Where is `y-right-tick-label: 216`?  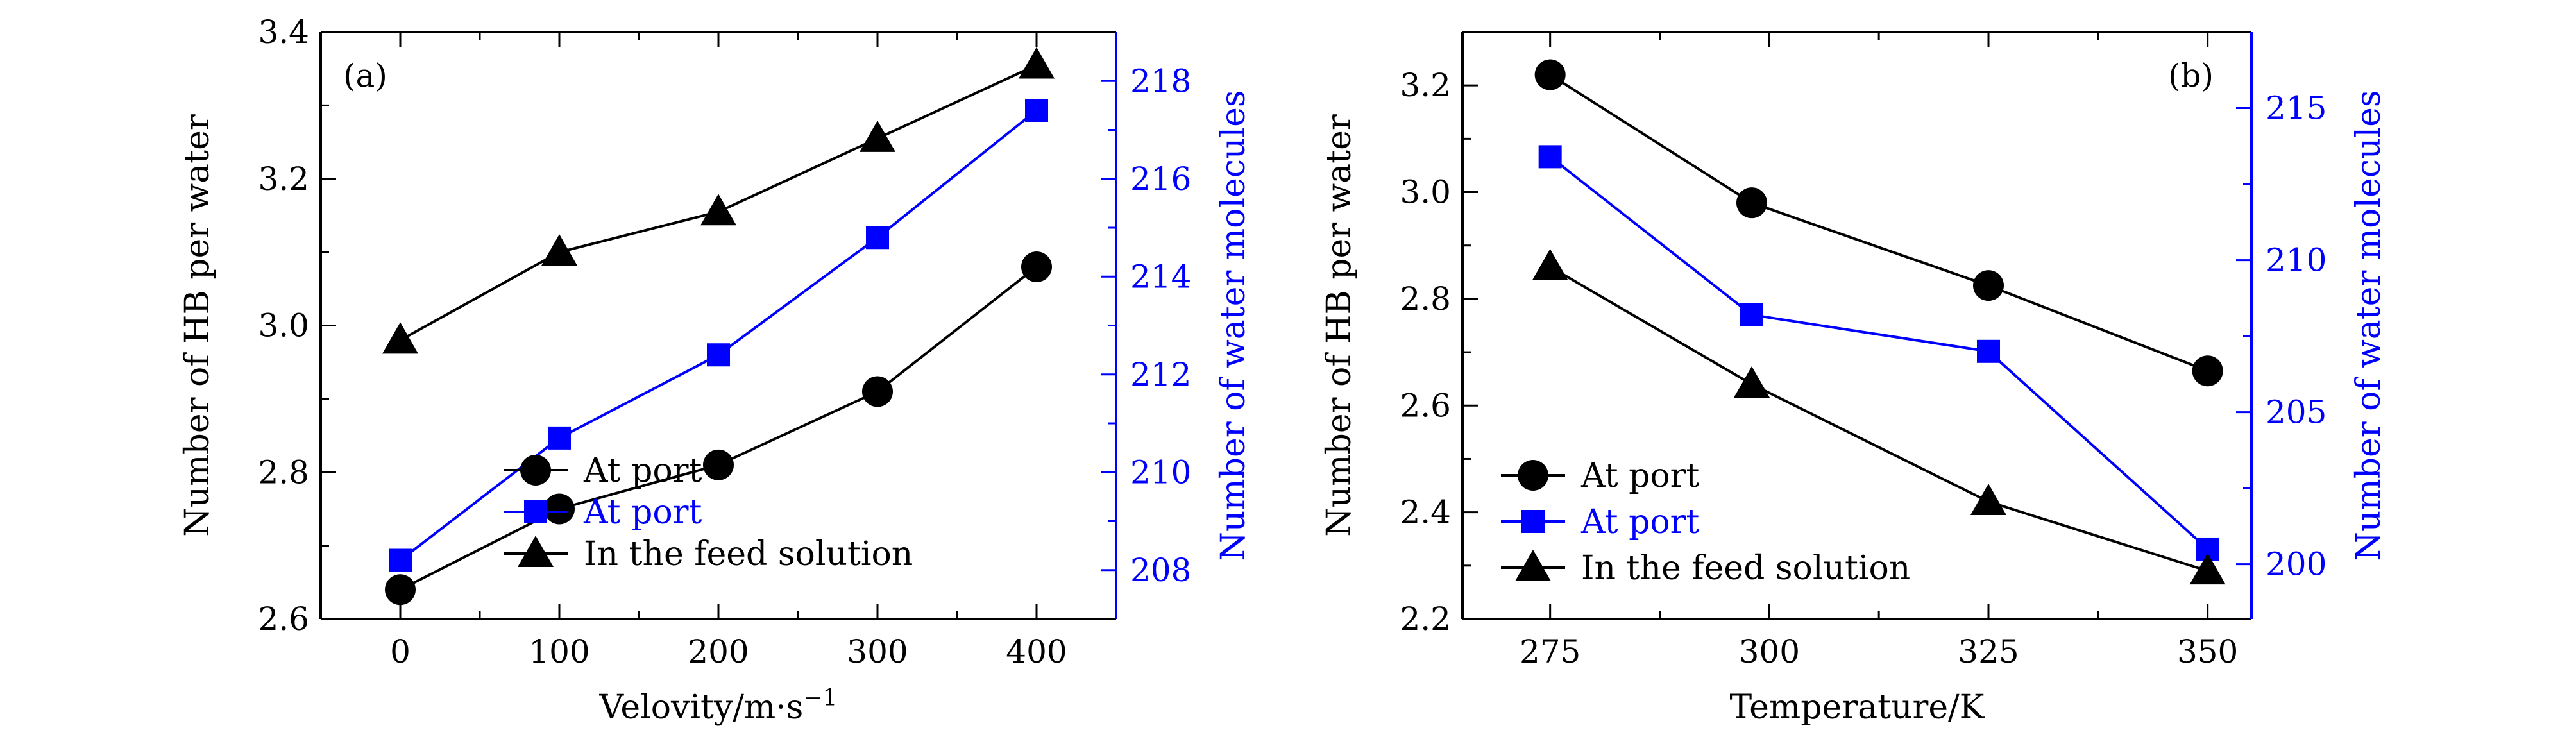
y-right-tick-label: 216 is located at coordinates (1160, 179).